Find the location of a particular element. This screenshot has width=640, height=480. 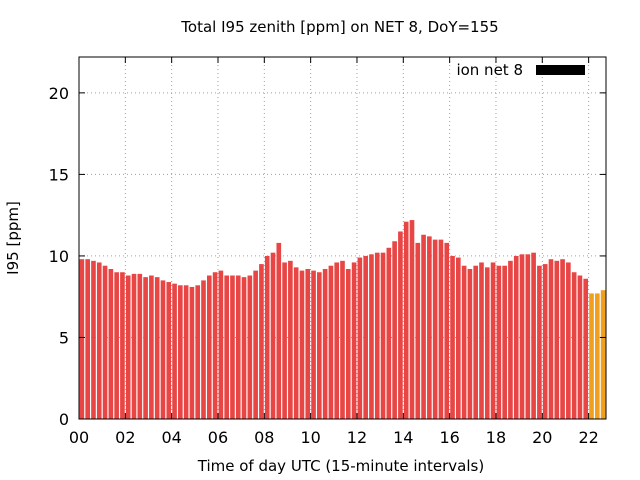

x-tick-label: 06 is located at coordinates (218, 437).